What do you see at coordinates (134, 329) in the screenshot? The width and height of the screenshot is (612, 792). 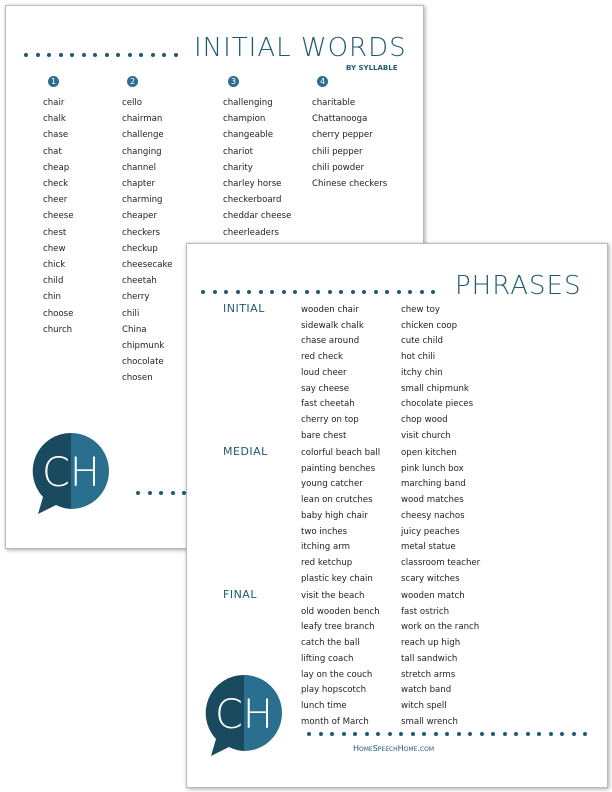 I see `word: China` at bounding box center [134, 329].